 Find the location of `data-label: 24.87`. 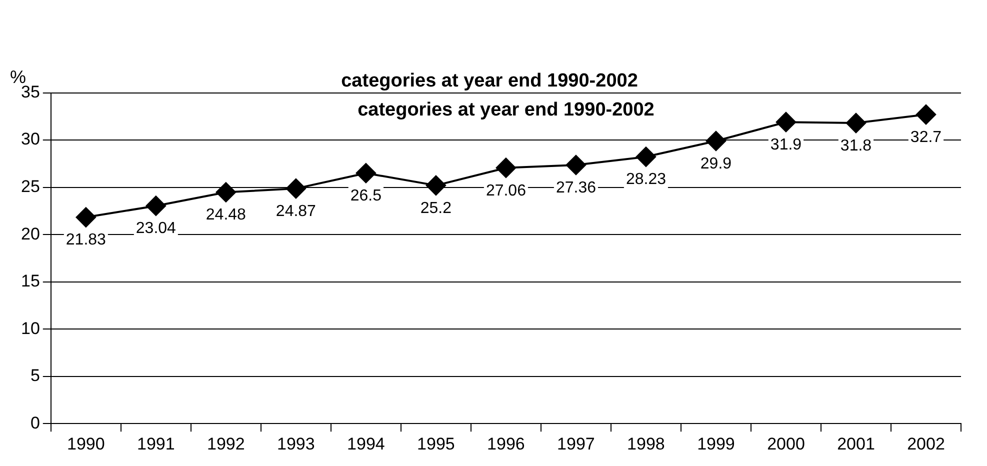

data-label: 24.87 is located at coordinates (296, 211).